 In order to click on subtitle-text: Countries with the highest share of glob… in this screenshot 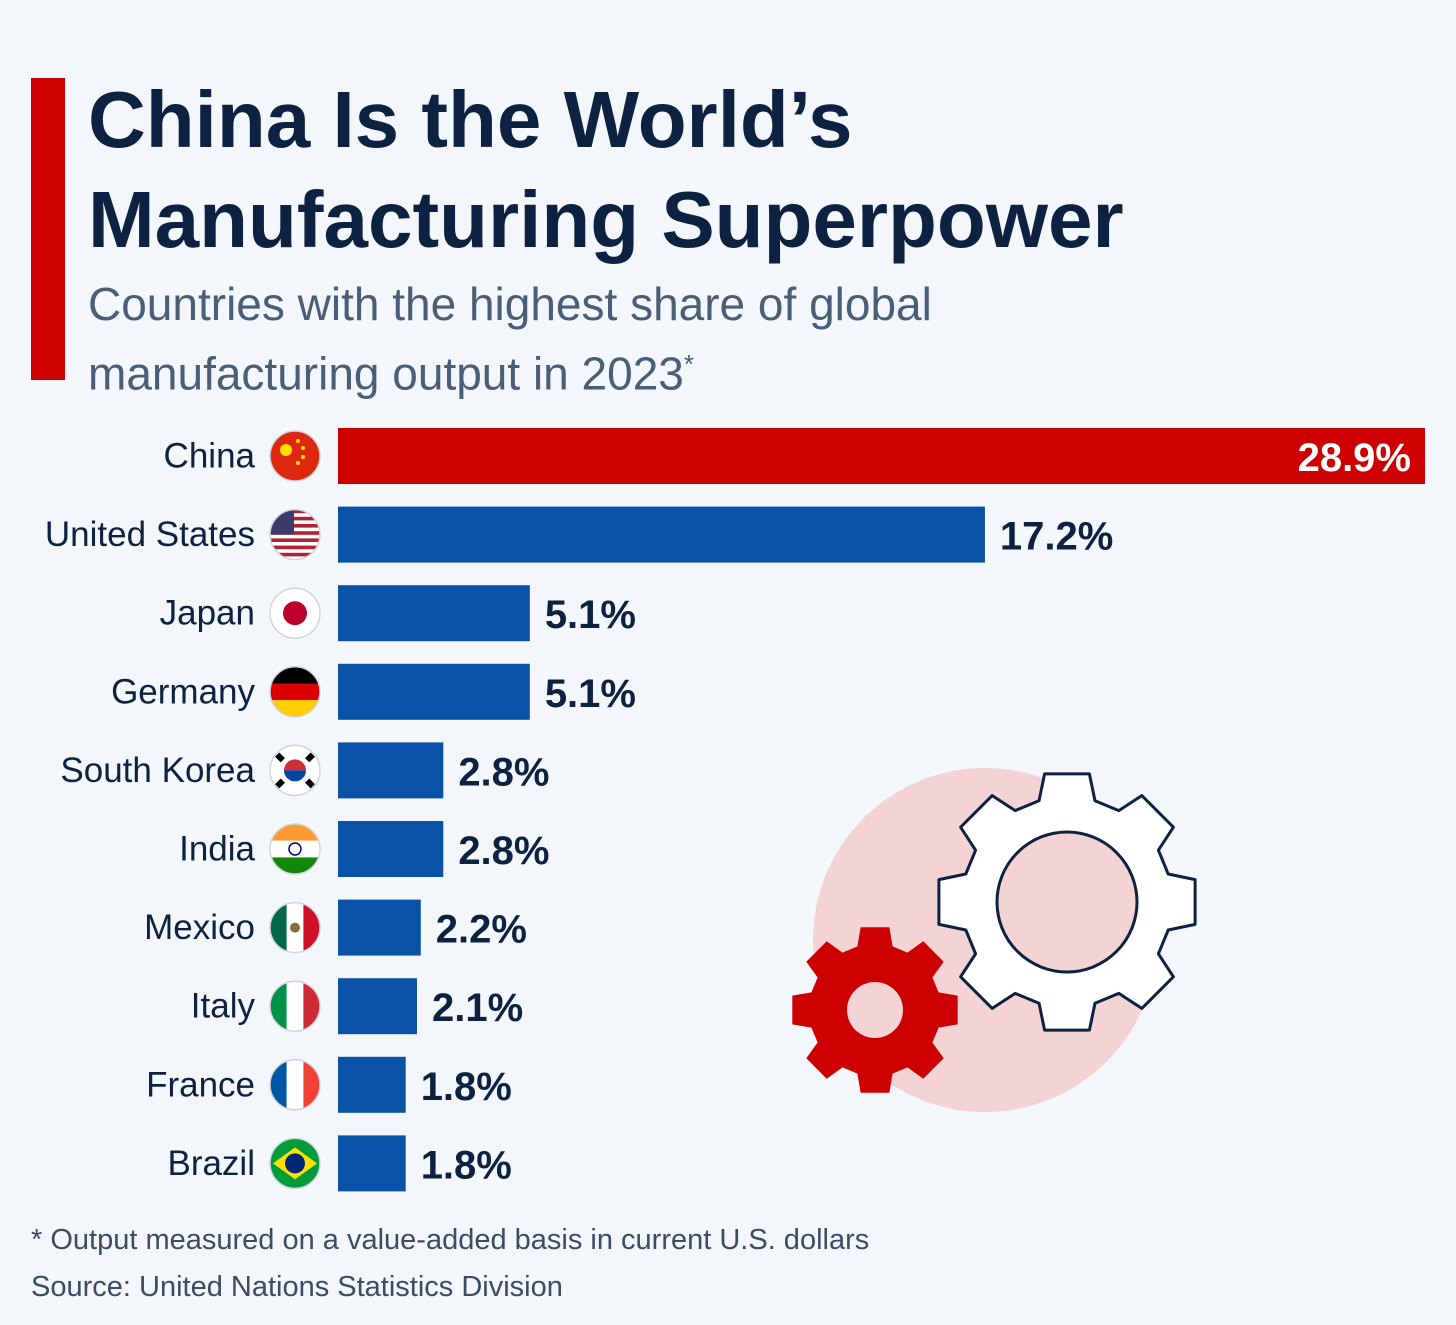, I will do `click(510, 339)`.